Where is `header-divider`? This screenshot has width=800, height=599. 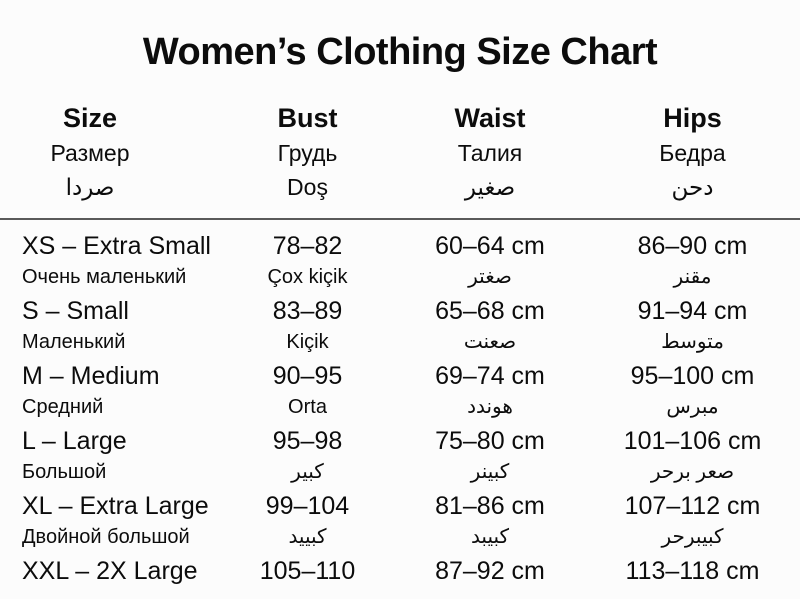 header-divider is located at coordinates (400, 219).